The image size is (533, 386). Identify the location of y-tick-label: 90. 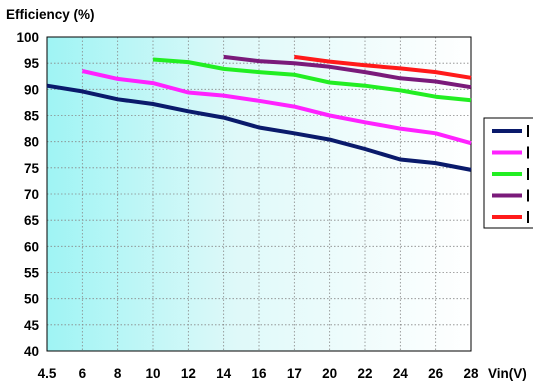
(31, 89).